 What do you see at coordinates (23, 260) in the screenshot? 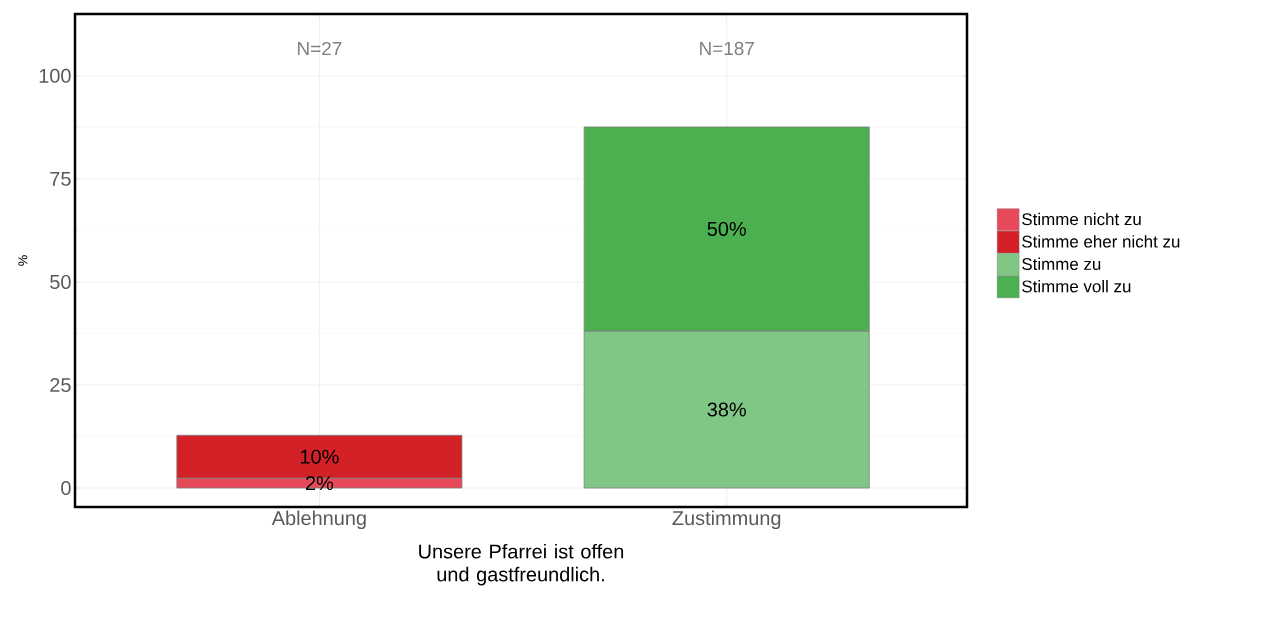
I see `y-axis-title: %` at bounding box center [23, 260].